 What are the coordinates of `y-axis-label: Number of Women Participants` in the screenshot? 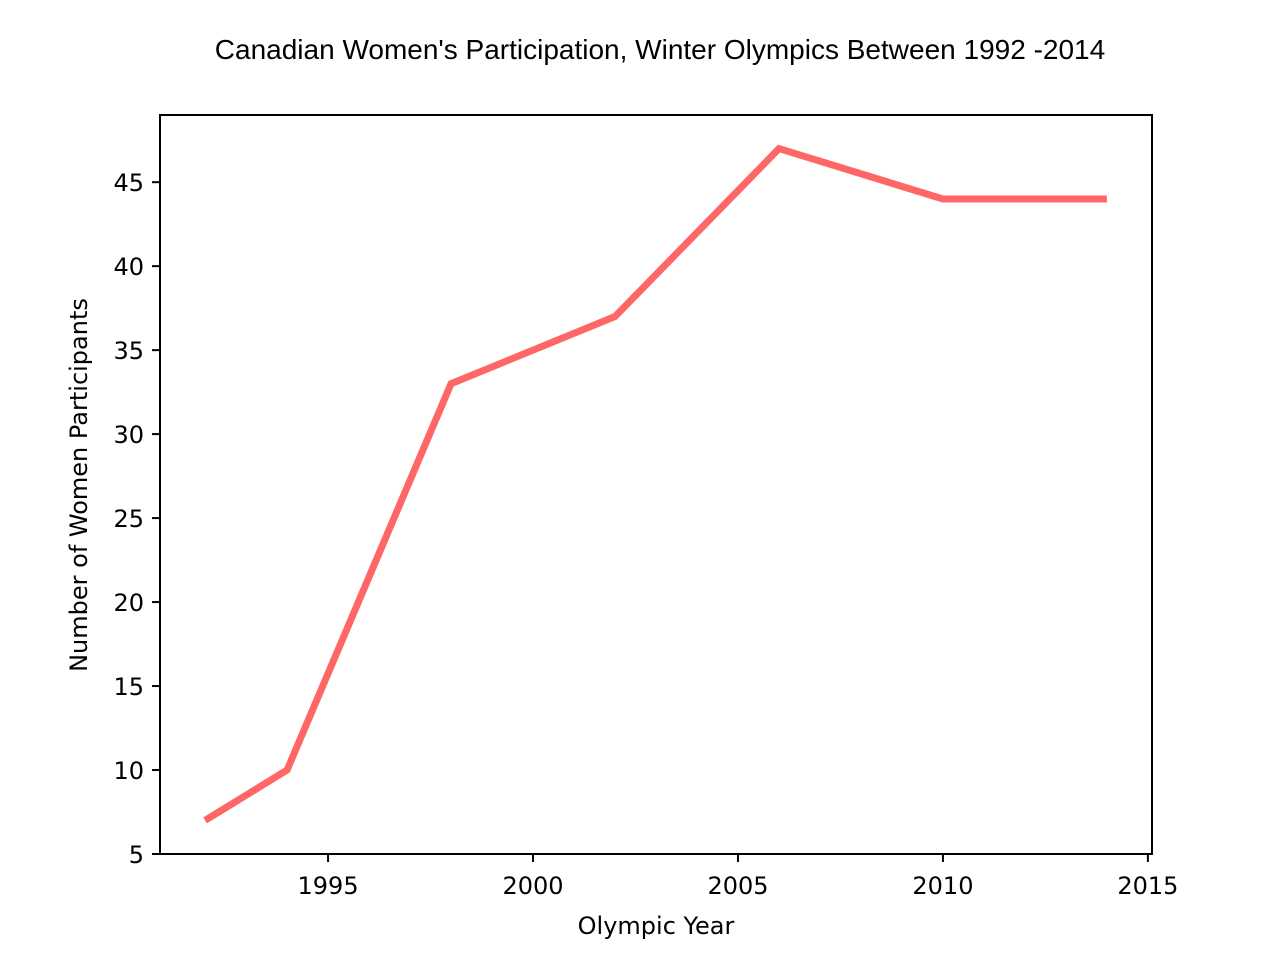 It's located at (79, 485).